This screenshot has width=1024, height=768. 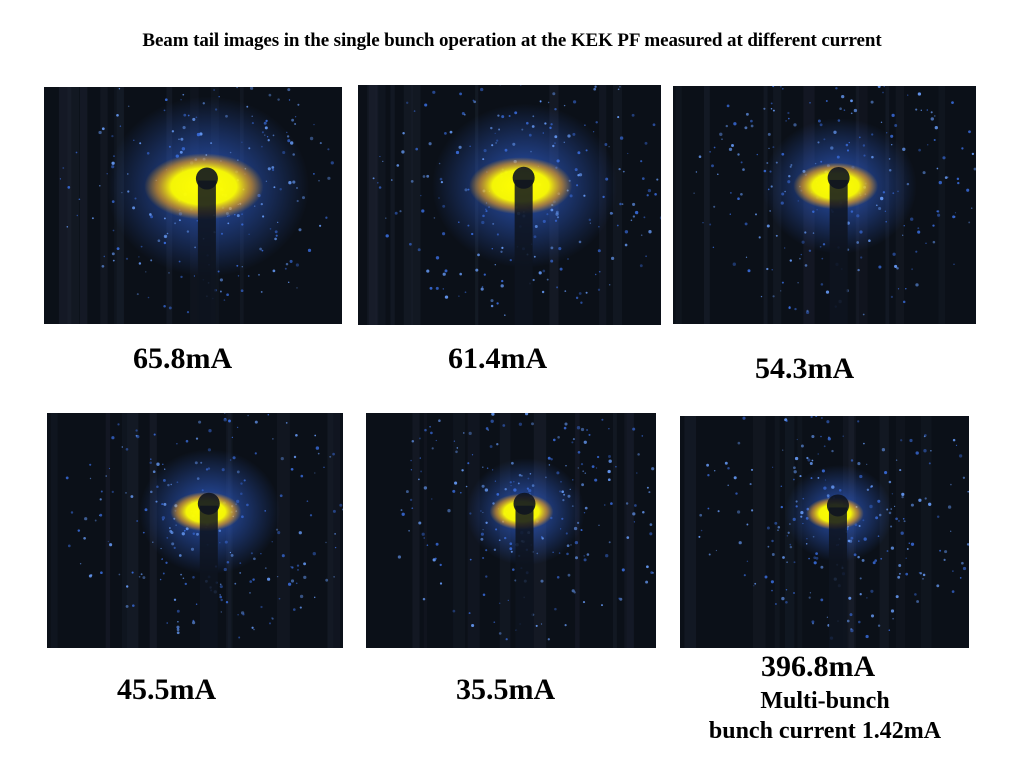 I want to click on current-label: 45.5mA, so click(x=167, y=689).